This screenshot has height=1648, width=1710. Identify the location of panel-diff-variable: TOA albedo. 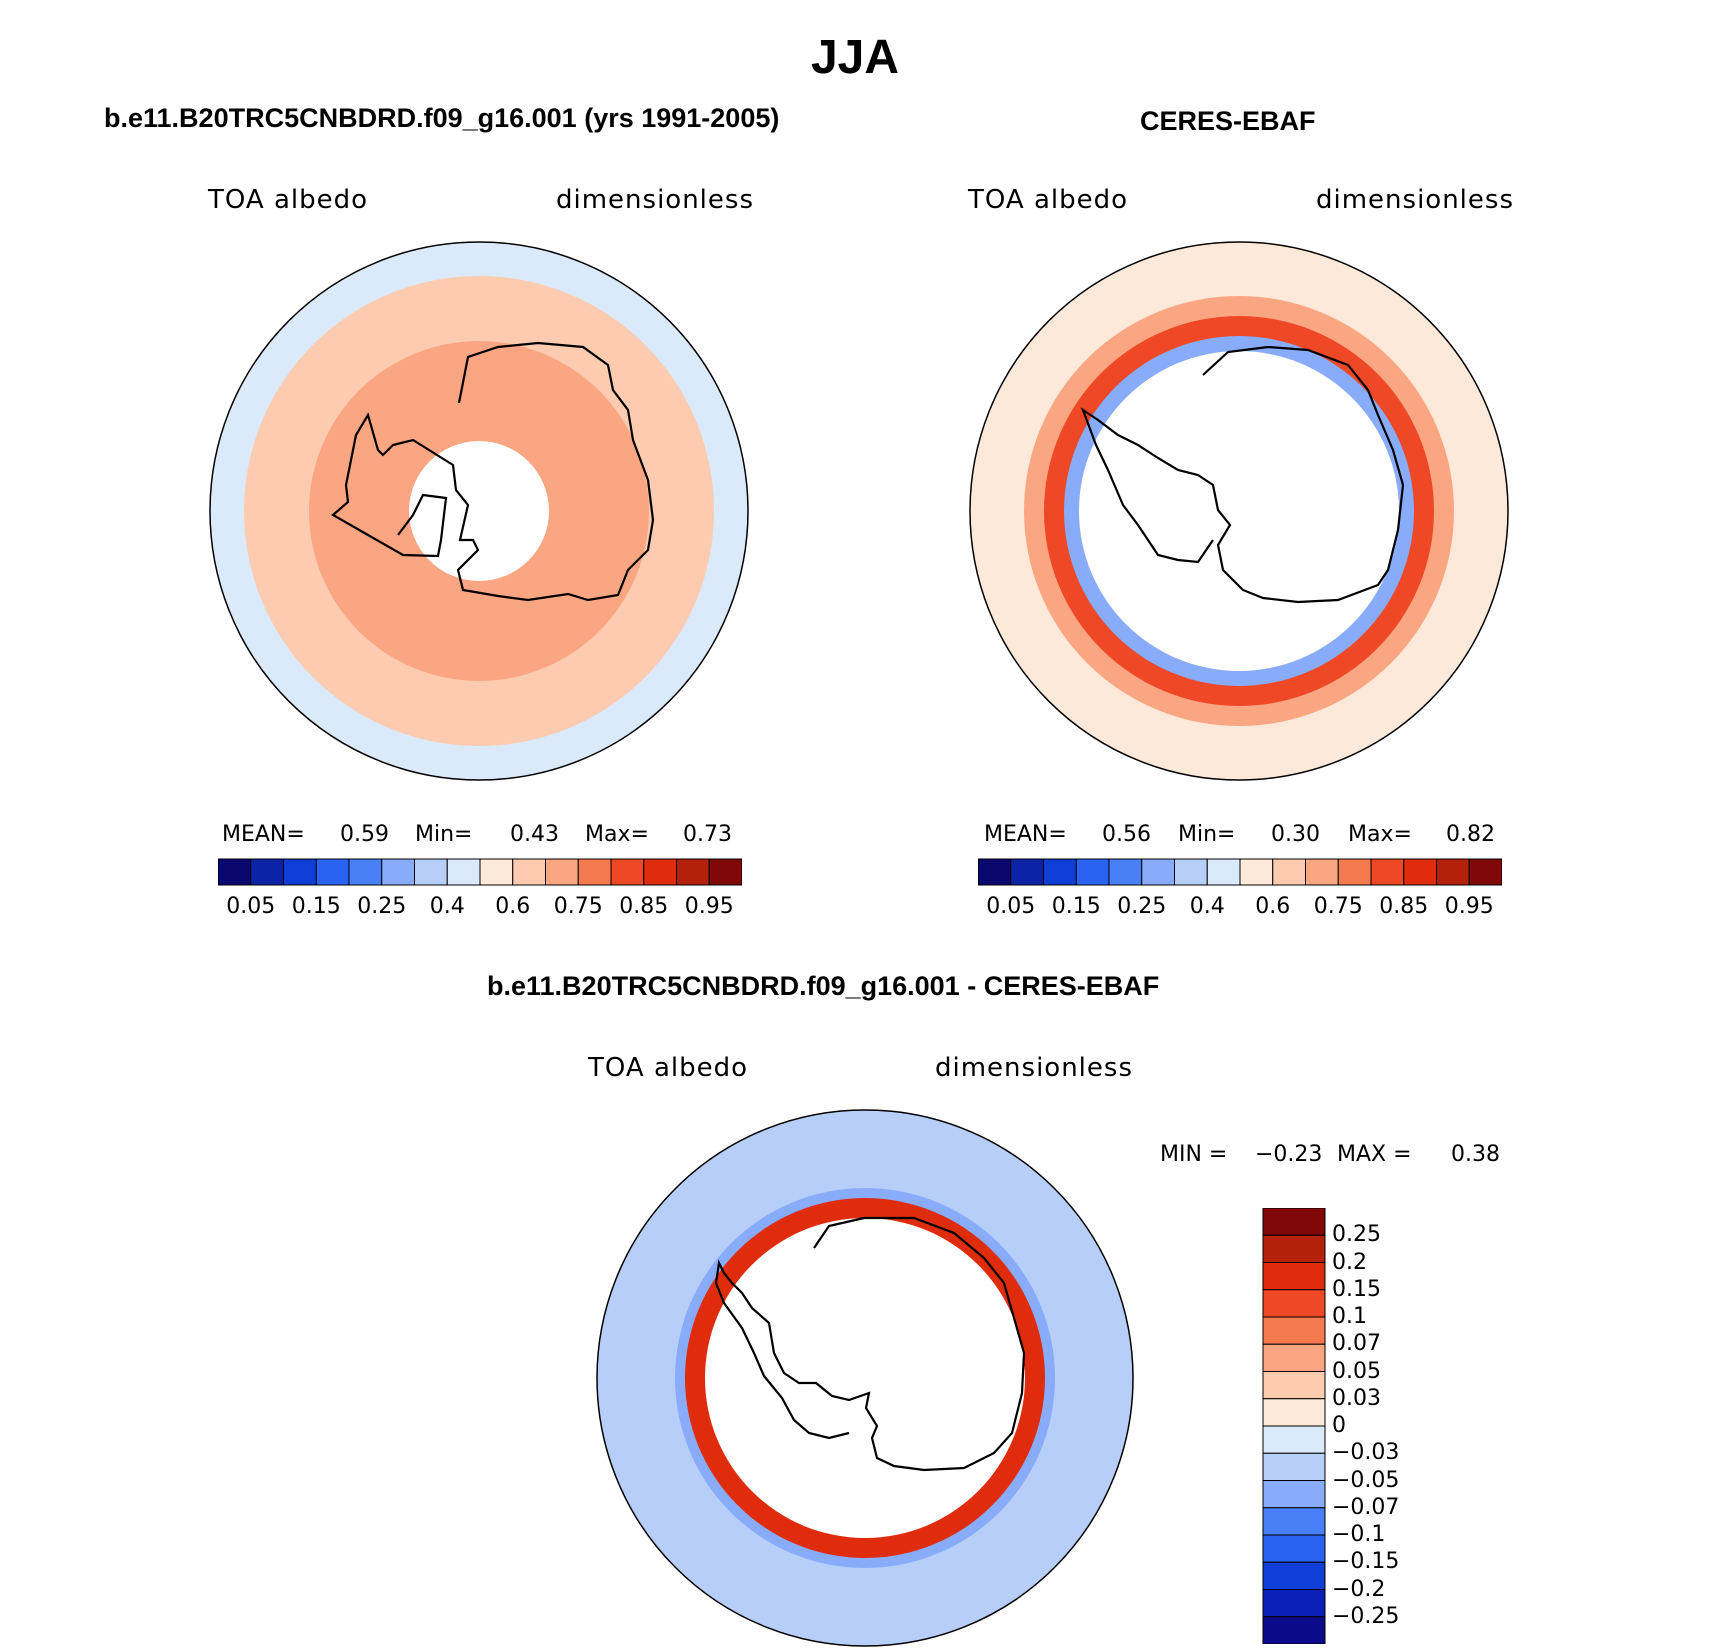
(668, 1068).